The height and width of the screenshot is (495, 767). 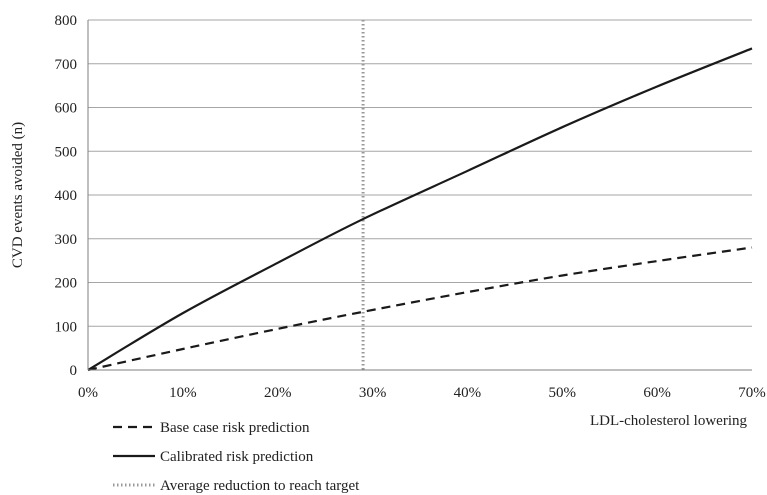 What do you see at coordinates (66, 65) in the screenshot?
I see `y-tick-label-700: 700` at bounding box center [66, 65].